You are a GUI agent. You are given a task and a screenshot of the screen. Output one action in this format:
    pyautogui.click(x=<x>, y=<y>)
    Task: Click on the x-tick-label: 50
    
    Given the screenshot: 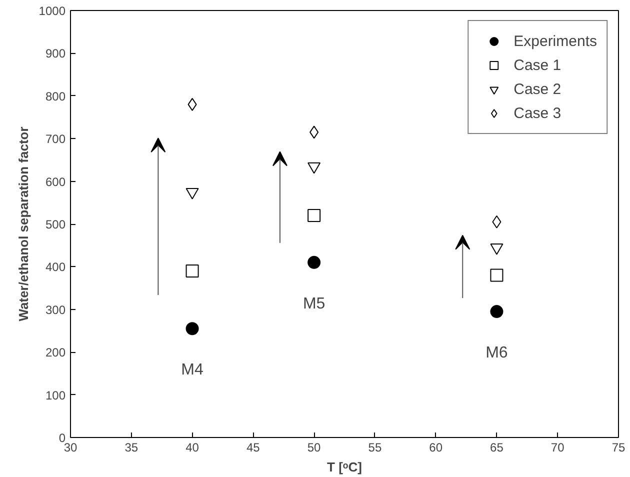 What is the action you would take?
    pyautogui.click(x=314, y=447)
    